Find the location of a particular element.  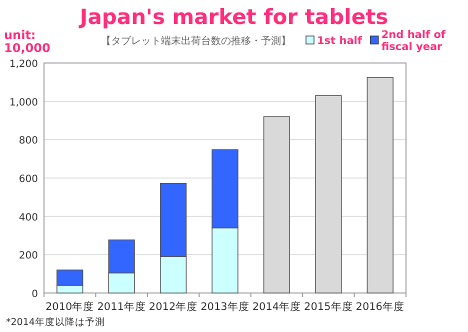

x-tick-label: 2015年度 is located at coordinates (328, 306).